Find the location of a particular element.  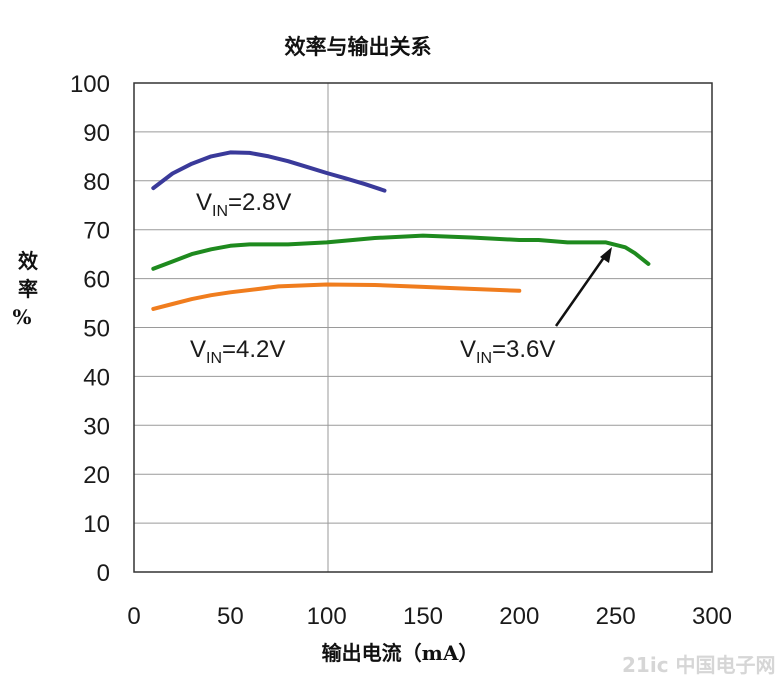

annotation-vin-4-2: VIN=4.2V is located at coordinates (237, 351).